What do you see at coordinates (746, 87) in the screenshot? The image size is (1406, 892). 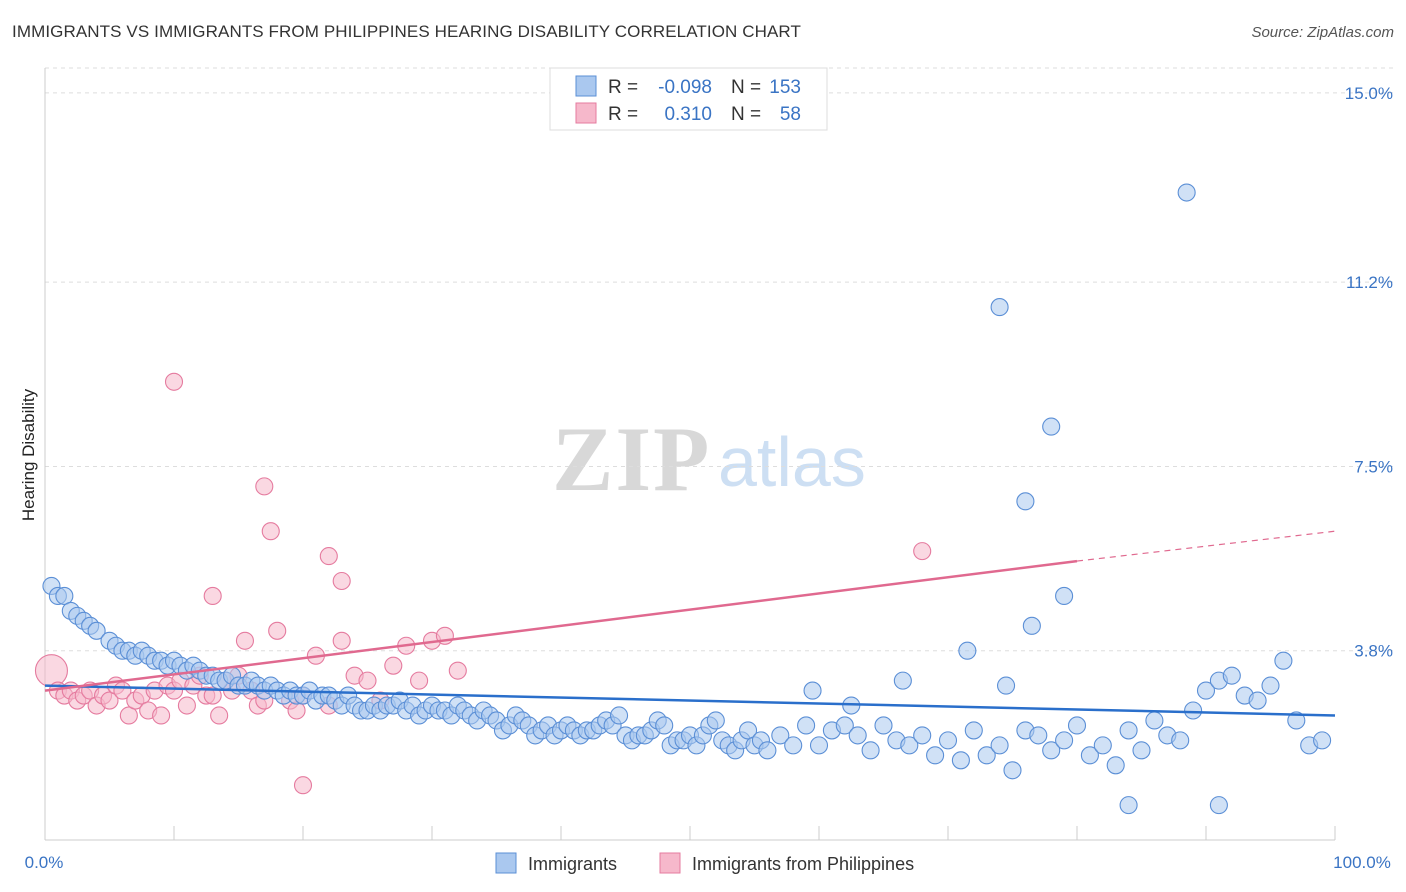 I see `legend-n-label-1: N =` at bounding box center [746, 87].